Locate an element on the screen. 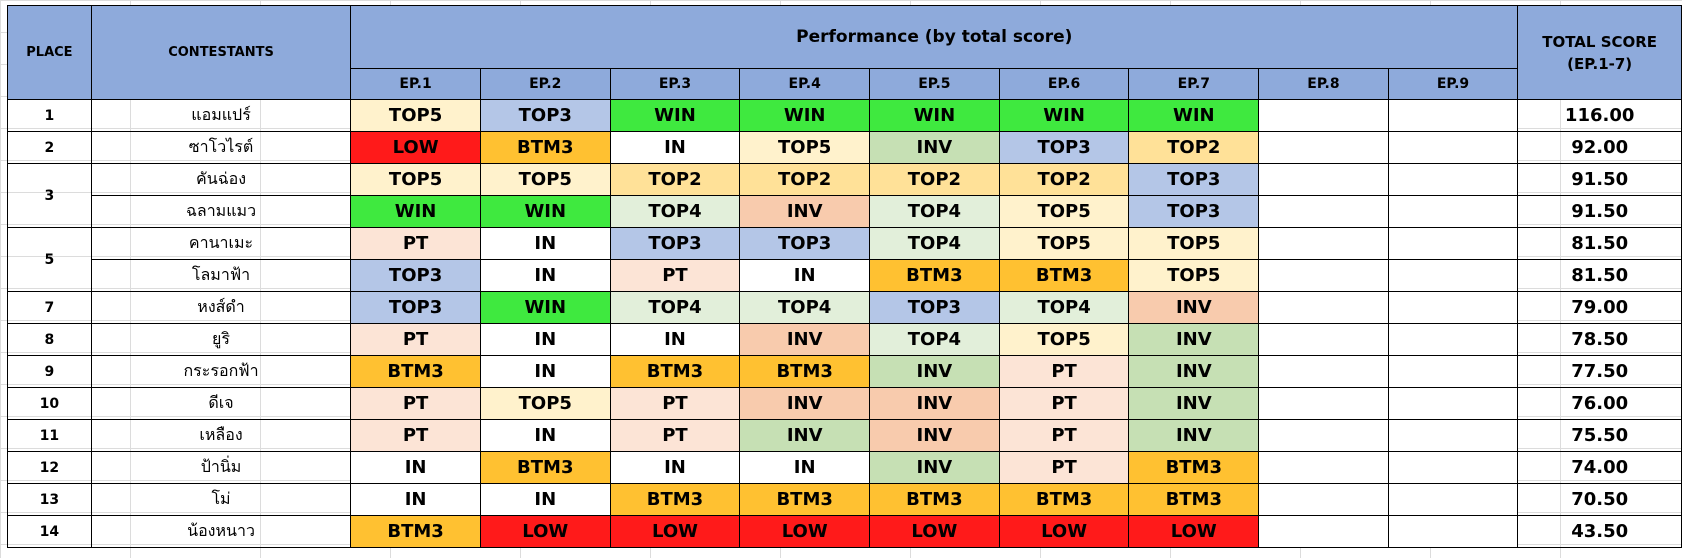 The image size is (1682, 558). total-score-cell: 116.00 is located at coordinates (1599, 115).